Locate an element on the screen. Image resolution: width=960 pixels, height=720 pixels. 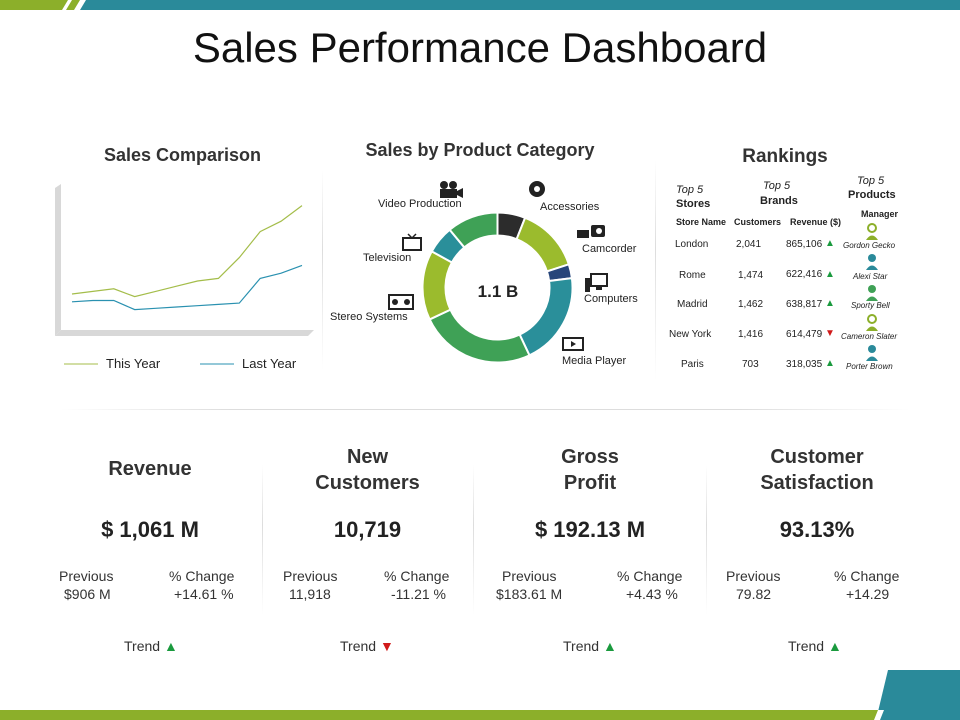
kpi-gross-profit-title: Gross Profit is located at coordinates (590, 470).